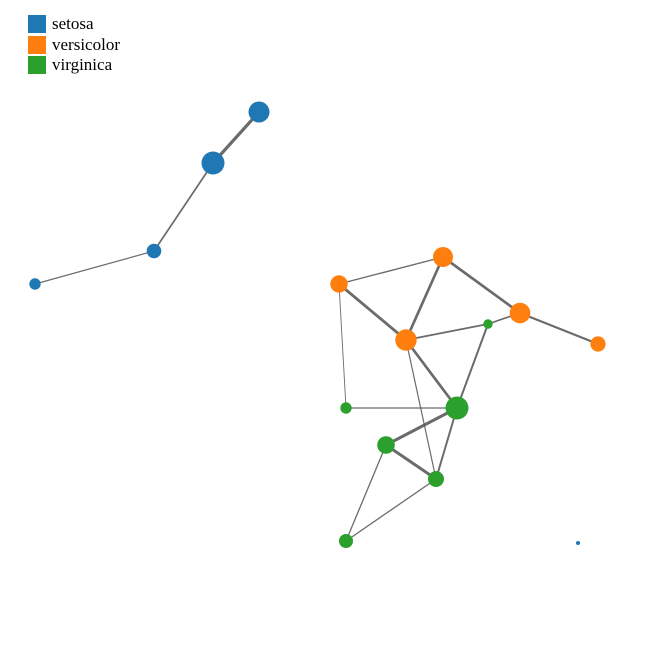  I want to click on edge-v1-v2, so click(391, 270).